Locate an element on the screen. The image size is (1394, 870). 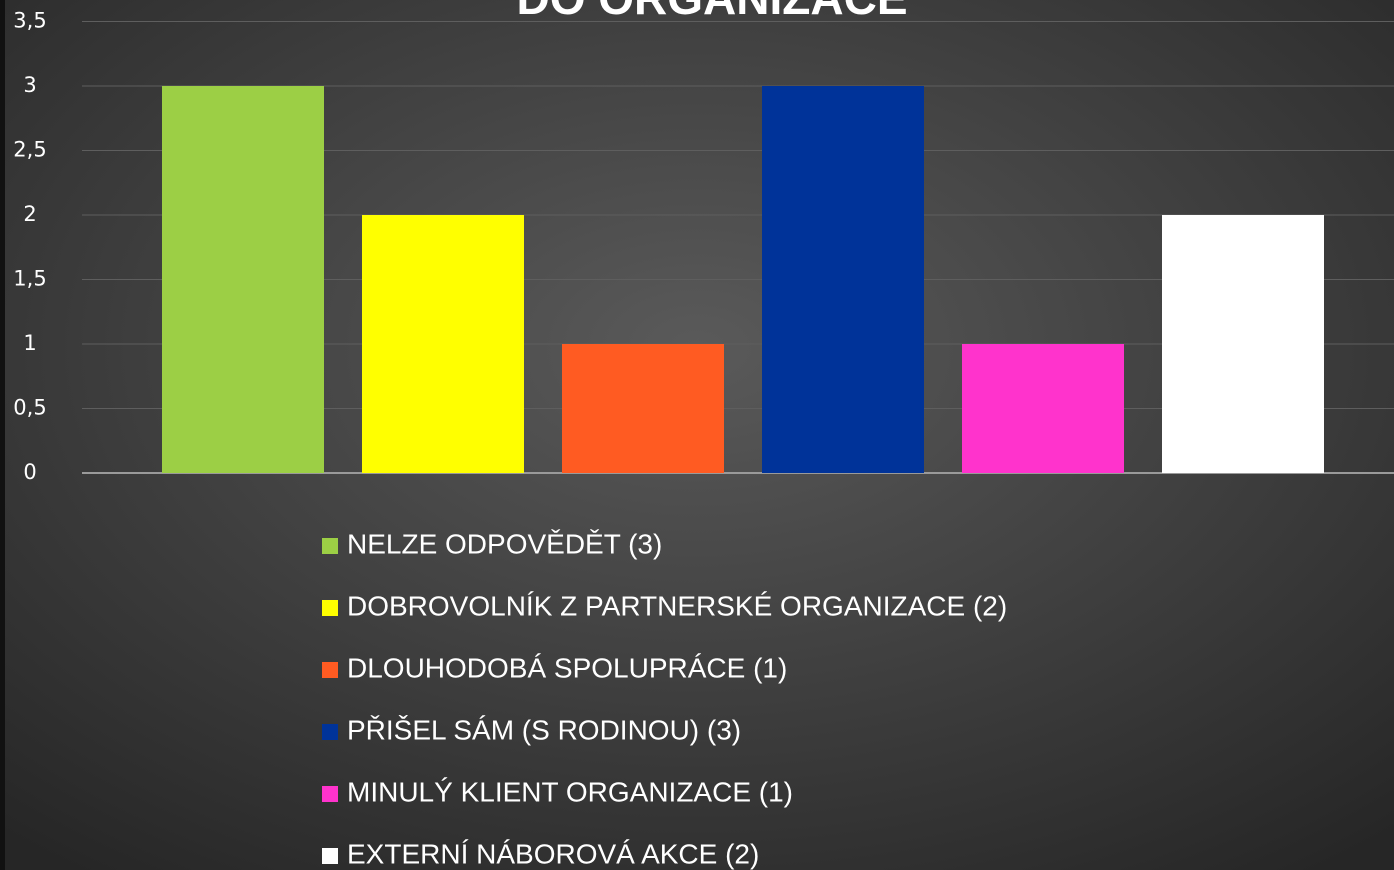
legend-label: NELZE ODPOVĚDĚT (3) is located at coordinates (504, 543).